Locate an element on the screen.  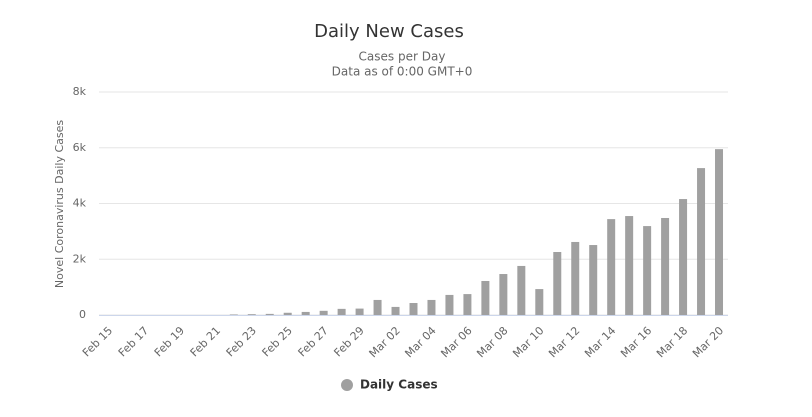
x-tick-label: Feb 27 is located at coordinates (313, 341).